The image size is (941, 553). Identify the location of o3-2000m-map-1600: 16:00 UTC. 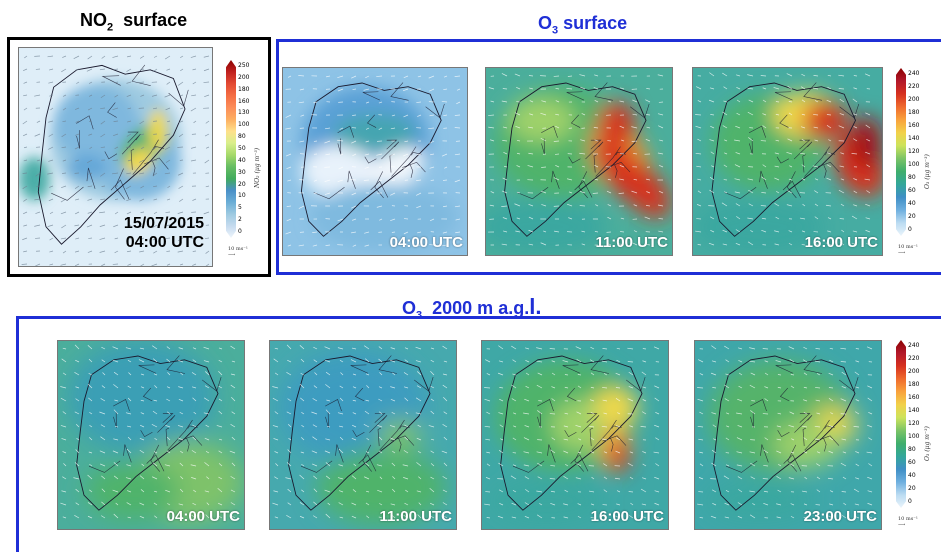
(575, 435).